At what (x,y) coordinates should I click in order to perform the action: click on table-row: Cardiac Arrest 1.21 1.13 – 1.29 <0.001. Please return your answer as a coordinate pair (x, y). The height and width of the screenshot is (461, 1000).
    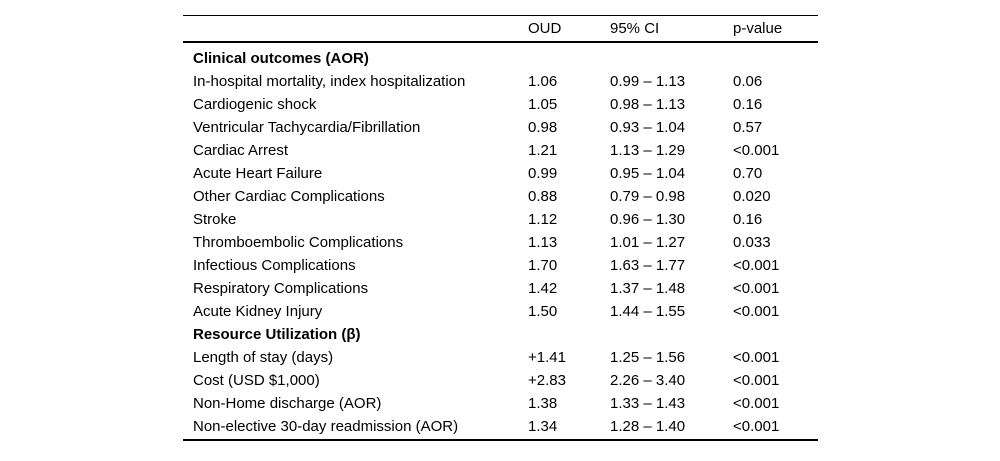
    Looking at the image, I should click on (500, 150).